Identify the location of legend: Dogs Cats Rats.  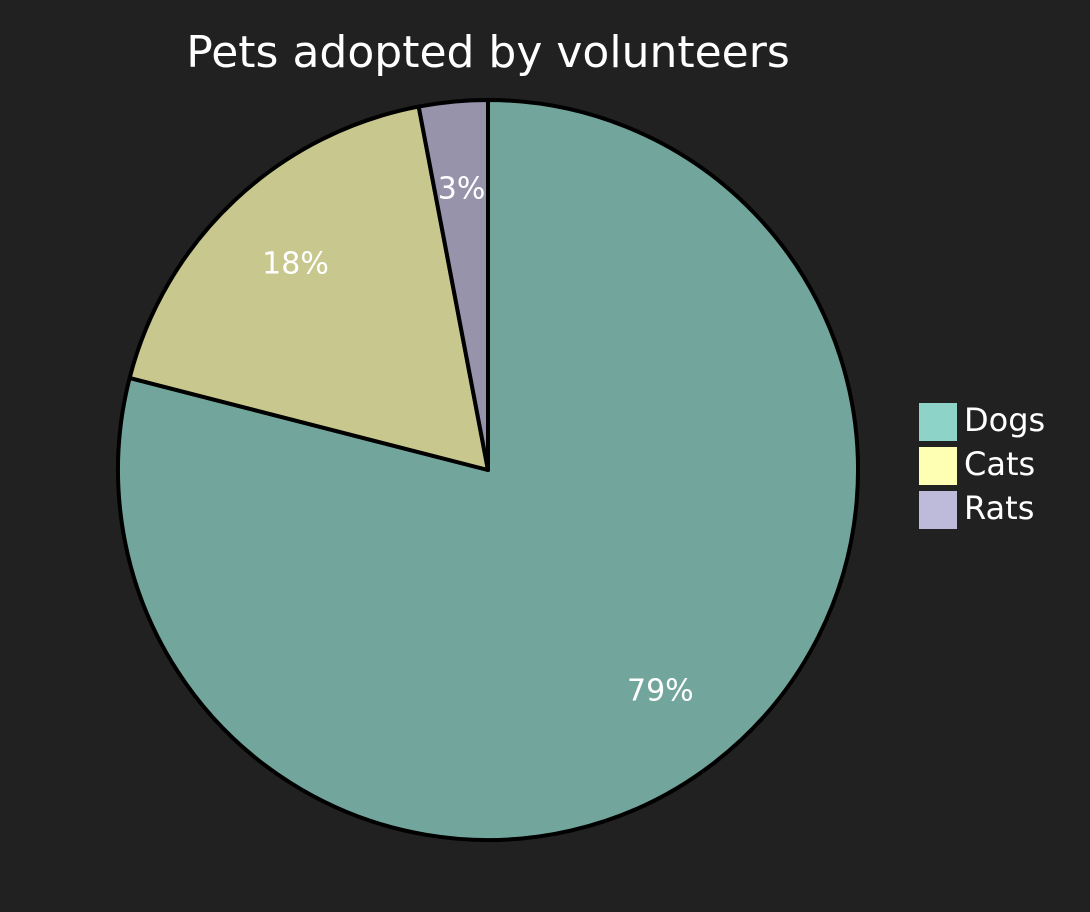
(982, 465).